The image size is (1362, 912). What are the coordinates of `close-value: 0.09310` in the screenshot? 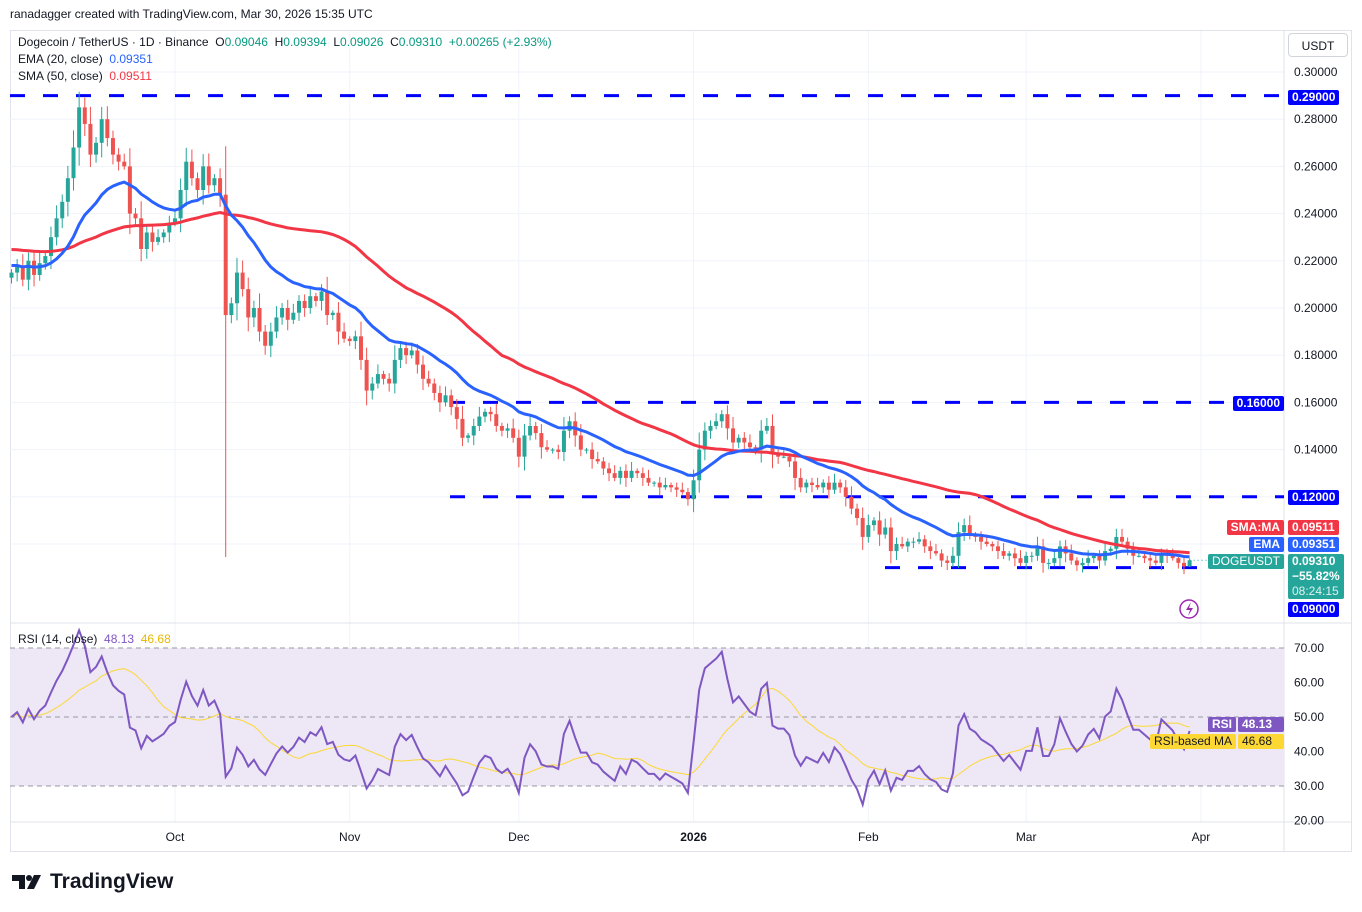 It's located at (420, 42).